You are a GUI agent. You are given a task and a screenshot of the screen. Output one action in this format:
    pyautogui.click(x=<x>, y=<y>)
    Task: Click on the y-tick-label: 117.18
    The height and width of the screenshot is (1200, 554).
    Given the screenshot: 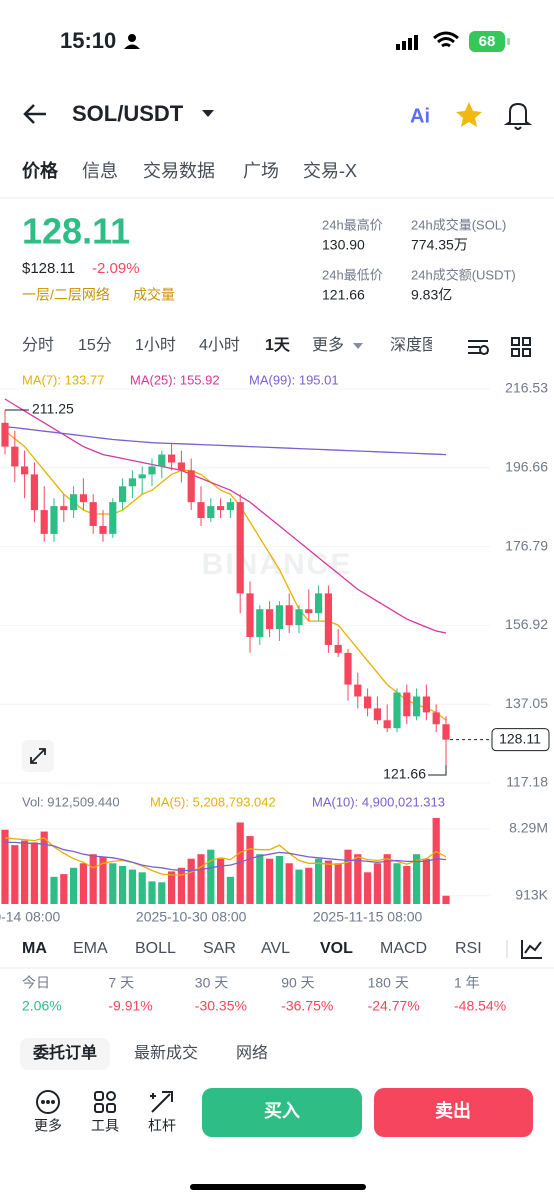 What is the action you would take?
    pyautogui.click(x=527, y=782)
    